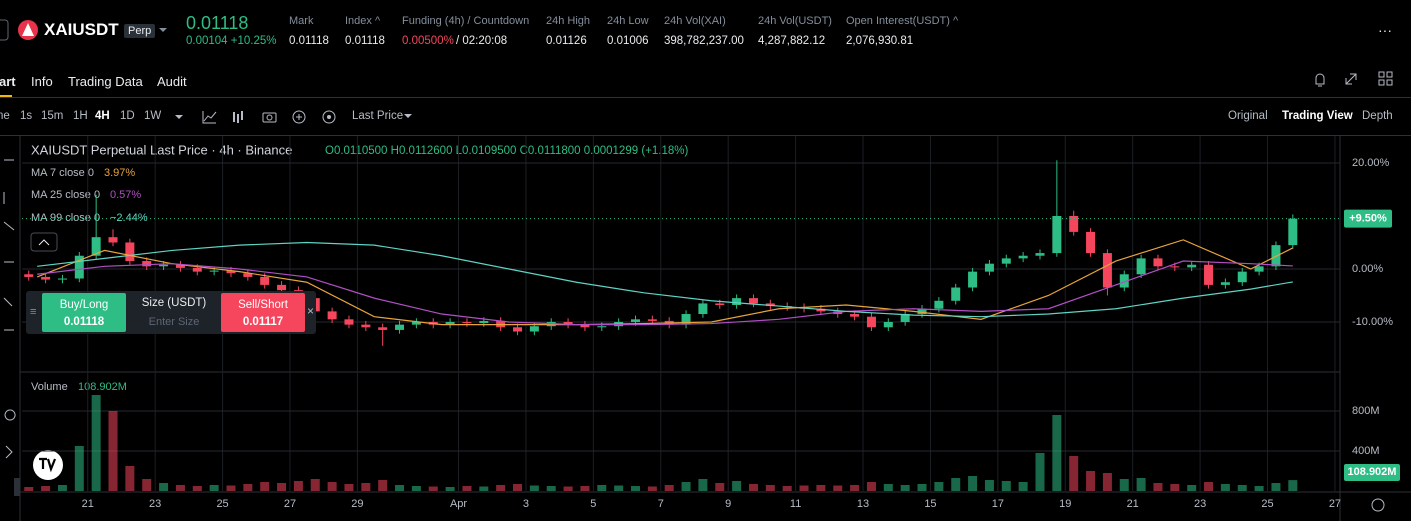 Image resolution: width=1411 pixels, height=521 pixels. Describe the element at coordinates (222, 504) in the screenshot. I see `x-tick-label: 25` at that location.